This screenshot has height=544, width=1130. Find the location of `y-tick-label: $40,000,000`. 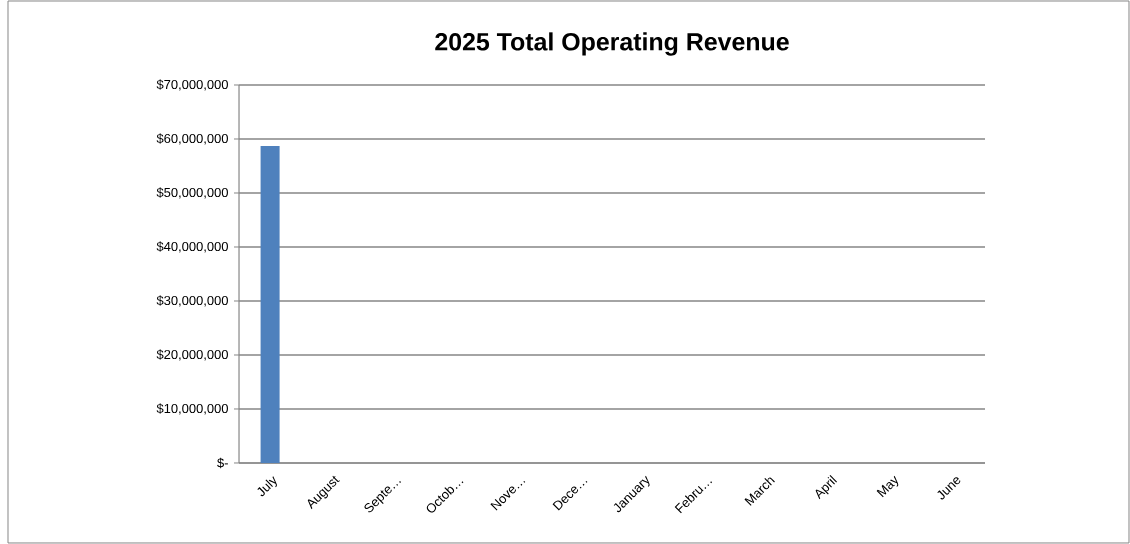

y-tick-label: $40,000,000 is located at coordinates (192, 247).